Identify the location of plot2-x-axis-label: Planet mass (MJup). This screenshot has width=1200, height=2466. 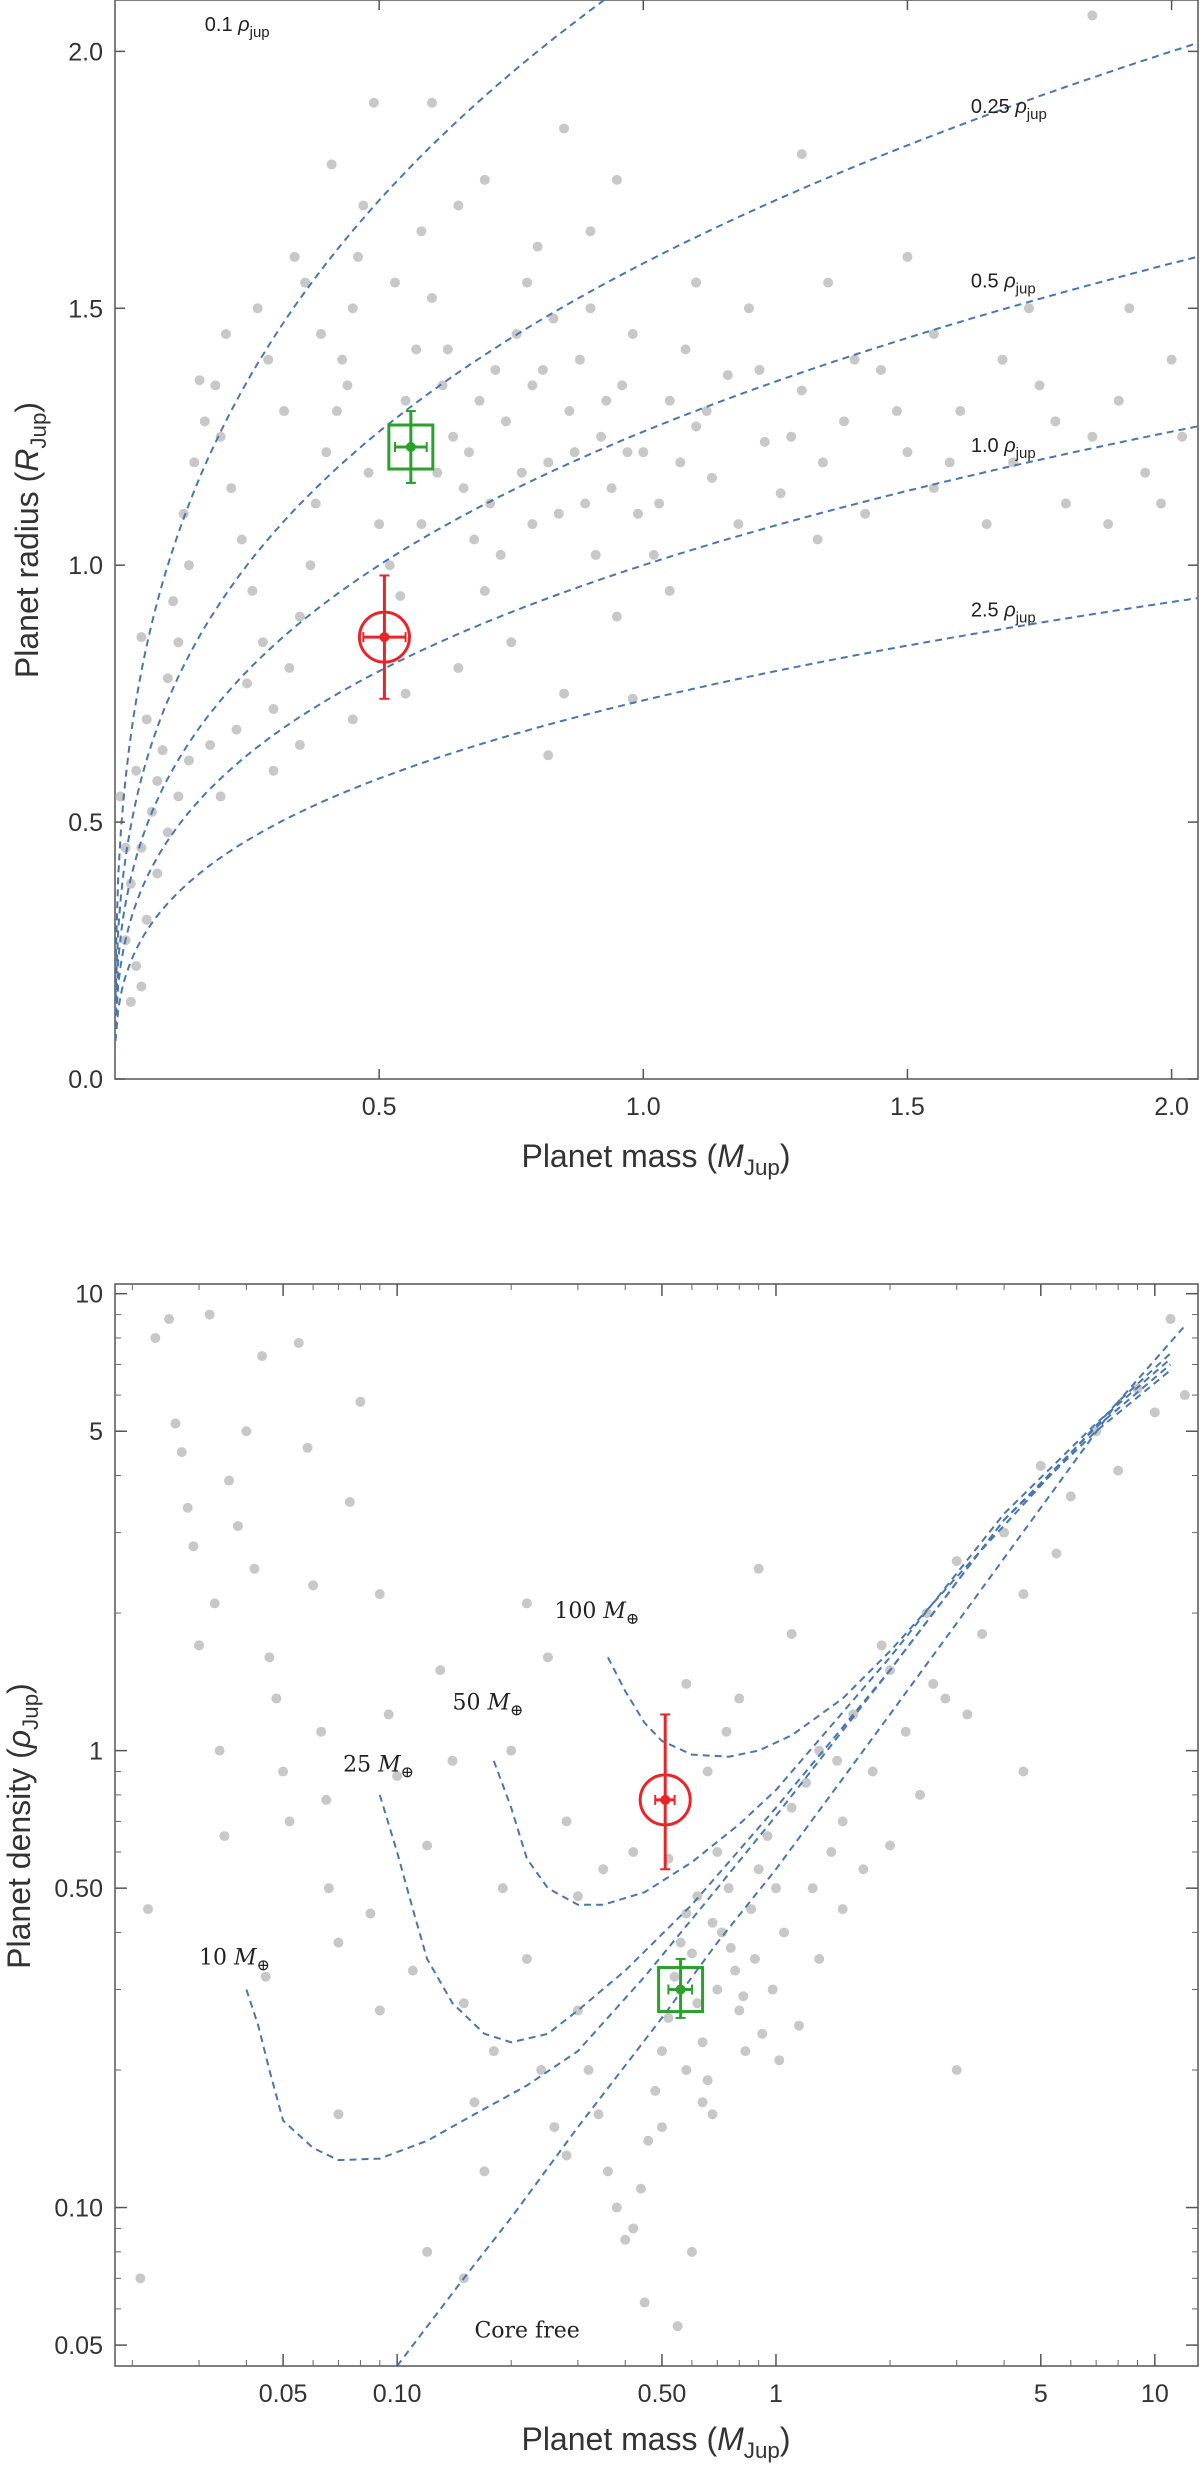
(655, 2442).